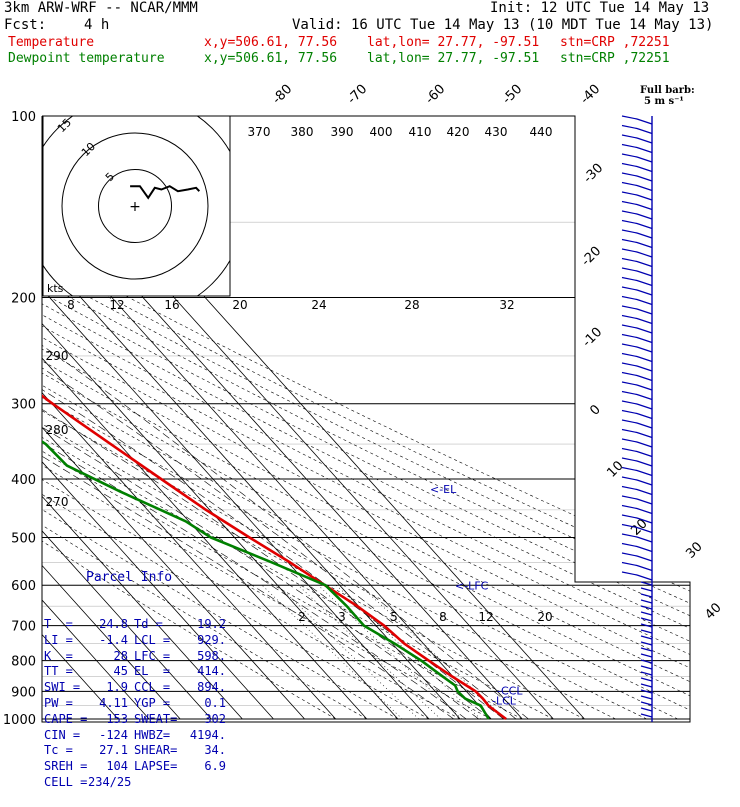 This screenshot has width=740, height=807. What do you see at coordinates (25, 25) in the screenshot?
I see `forecast-label: Fcst:` at bounding box center [25, 25].